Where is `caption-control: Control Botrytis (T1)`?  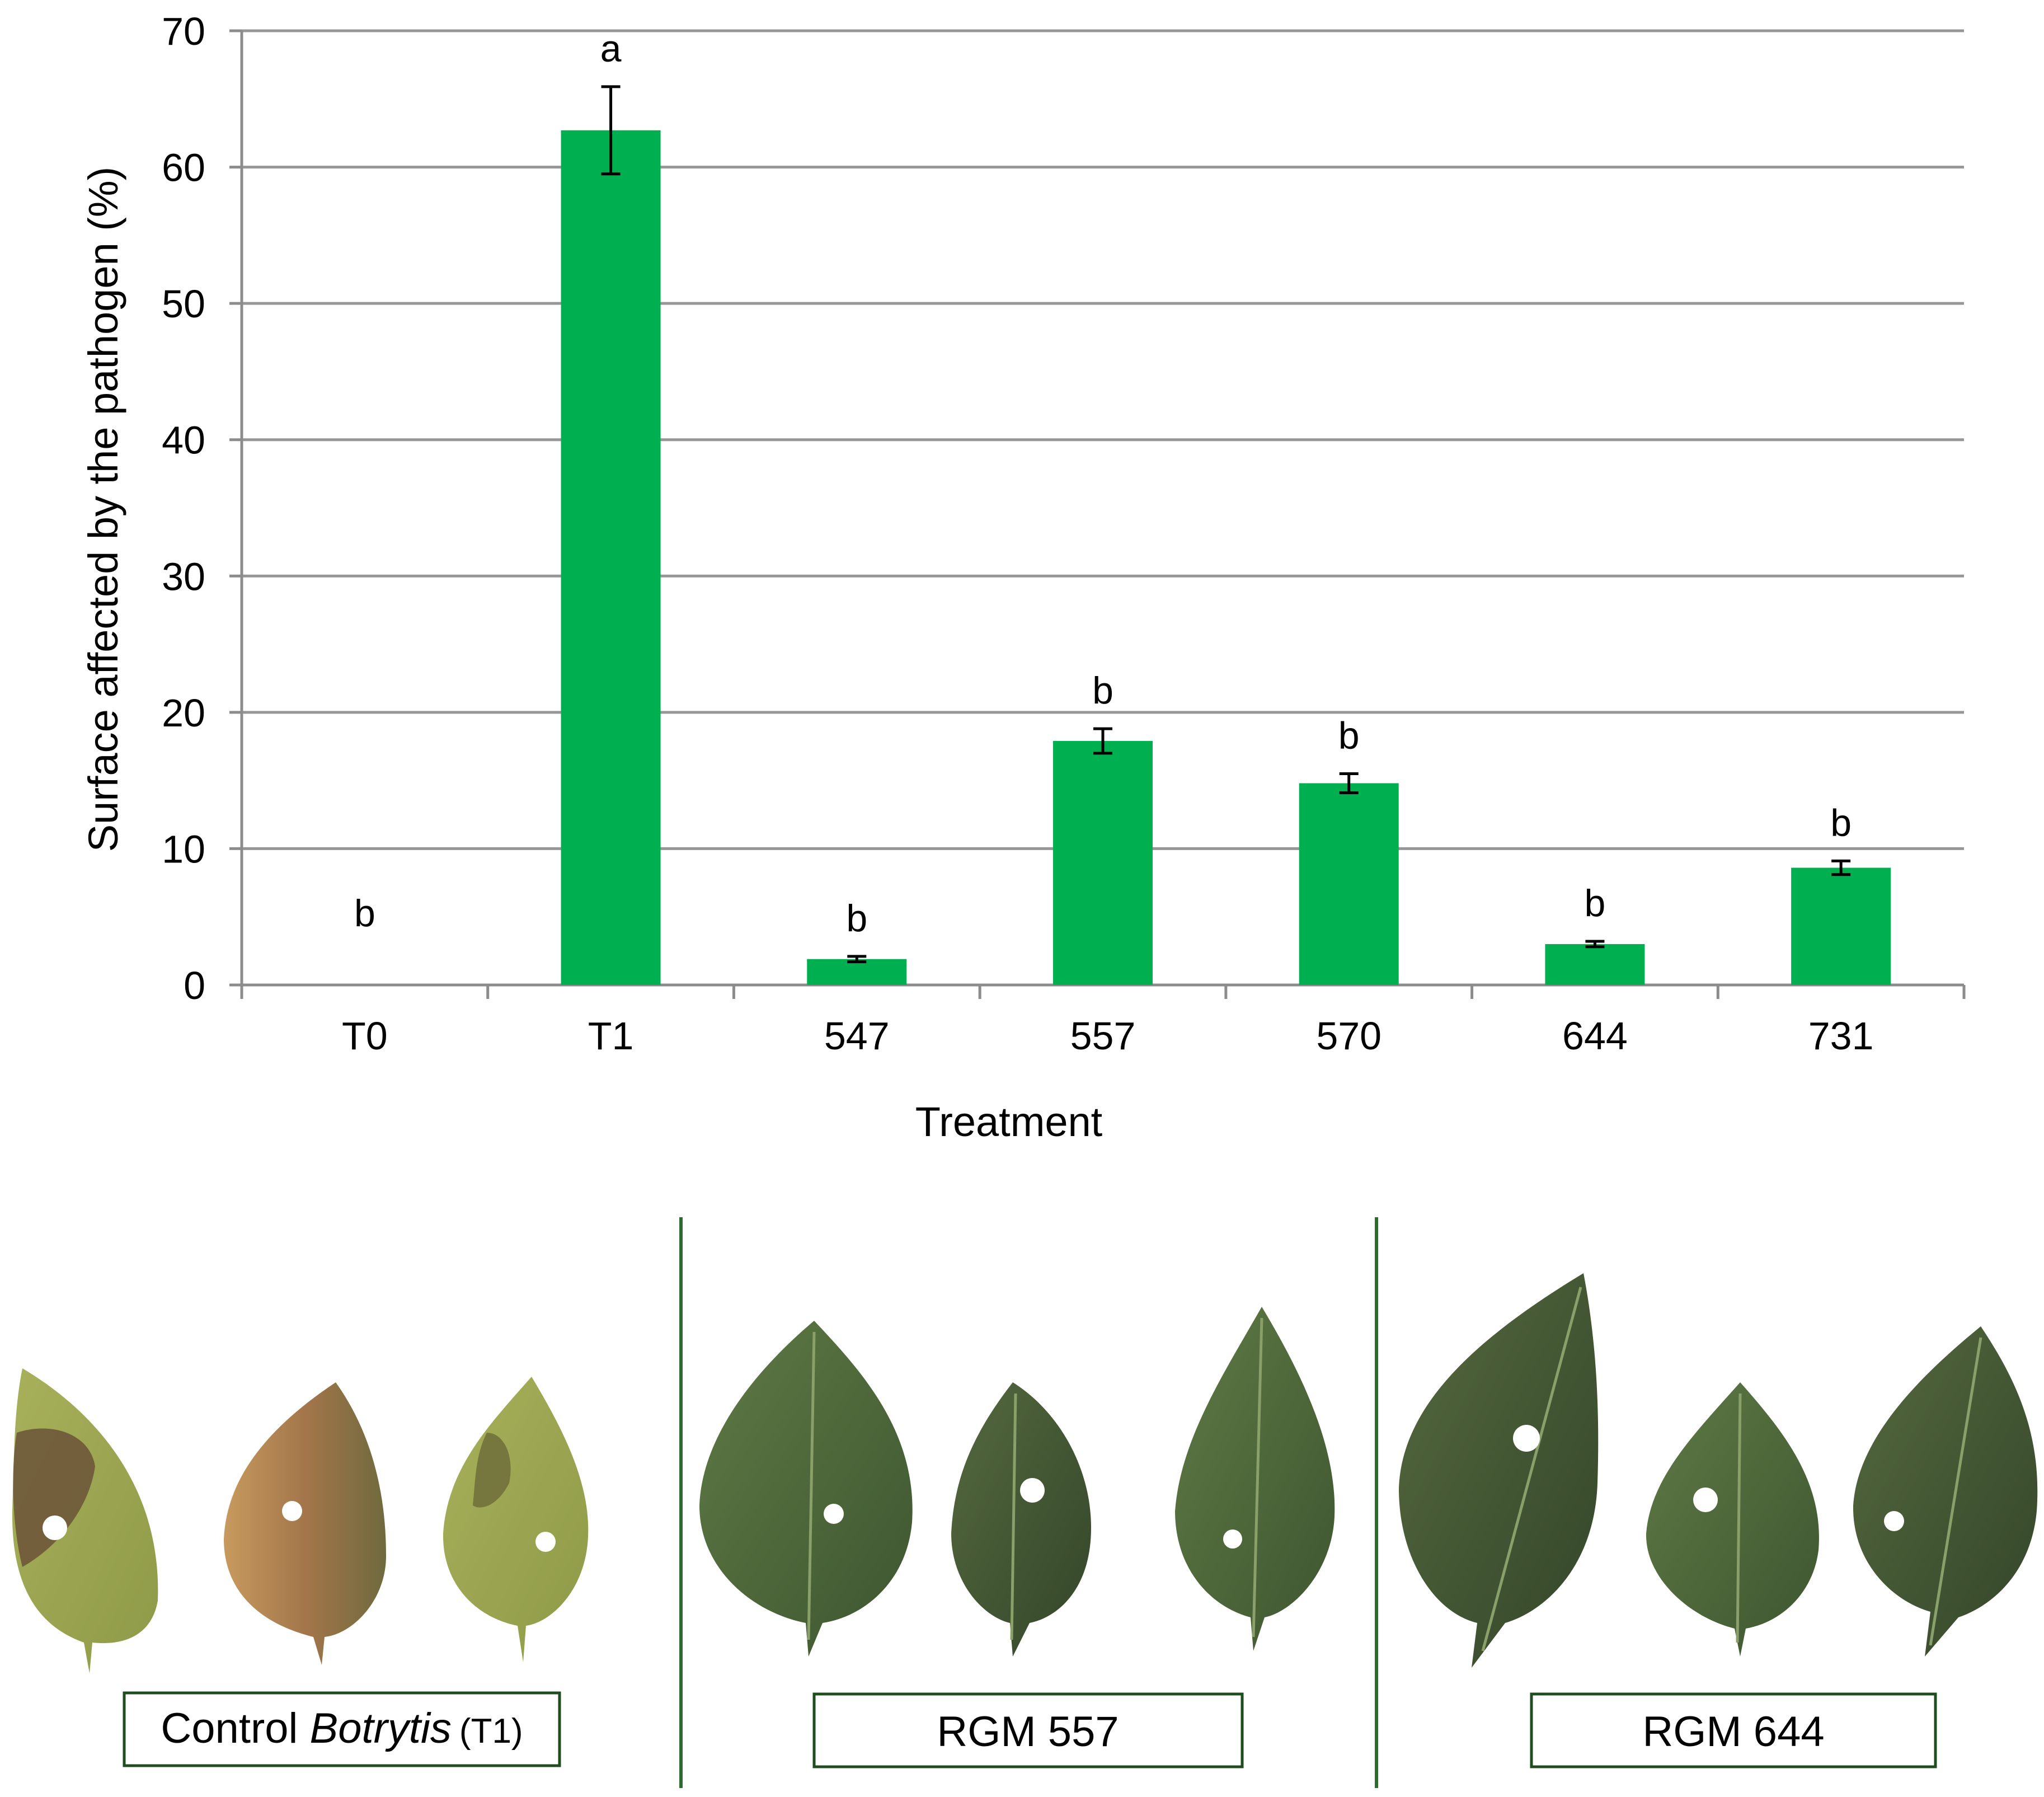
caption-control: Control Botrytis (T1) is located at coordinates (342, 1729).